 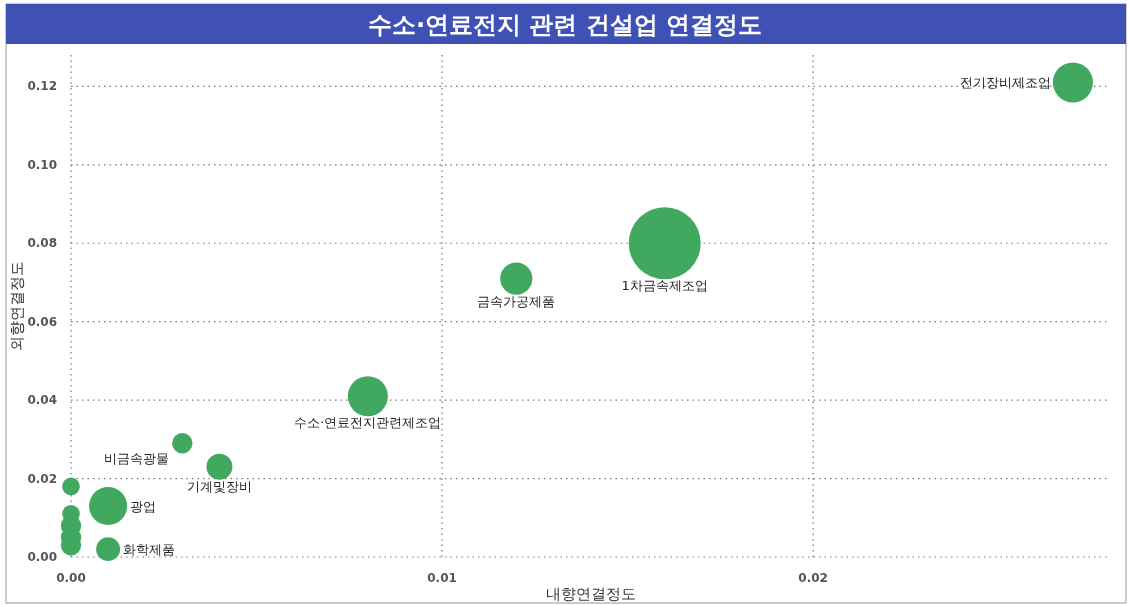 What do you see at coordinates (137, 459) in the screenshot?
I see `annotation: 비금속광물` at bounding box center [137, 459].